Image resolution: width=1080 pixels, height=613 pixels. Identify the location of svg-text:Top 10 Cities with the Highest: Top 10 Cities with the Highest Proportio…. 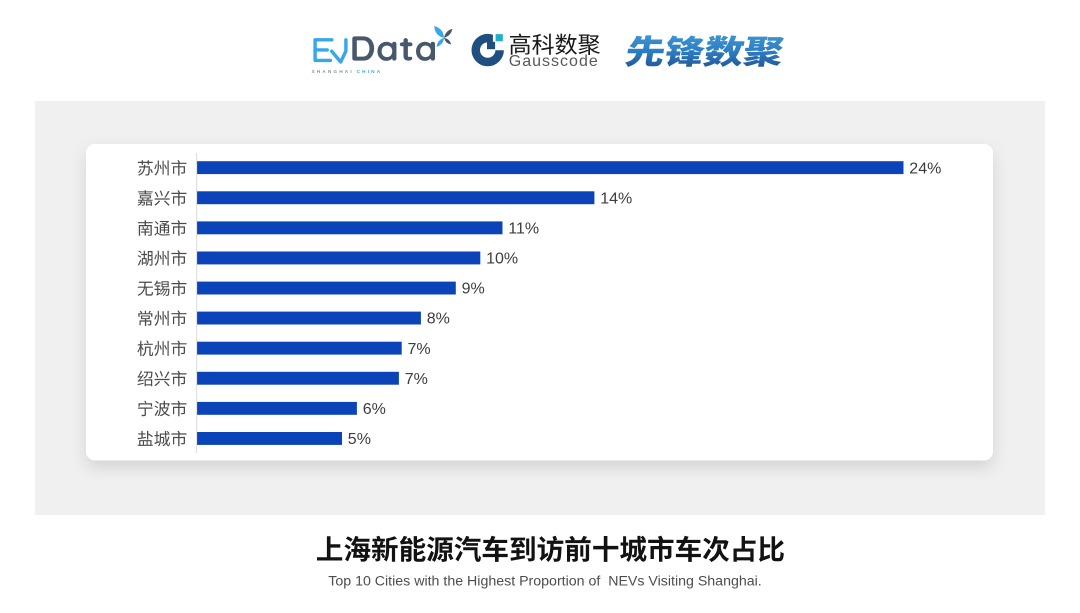
(544, 581).